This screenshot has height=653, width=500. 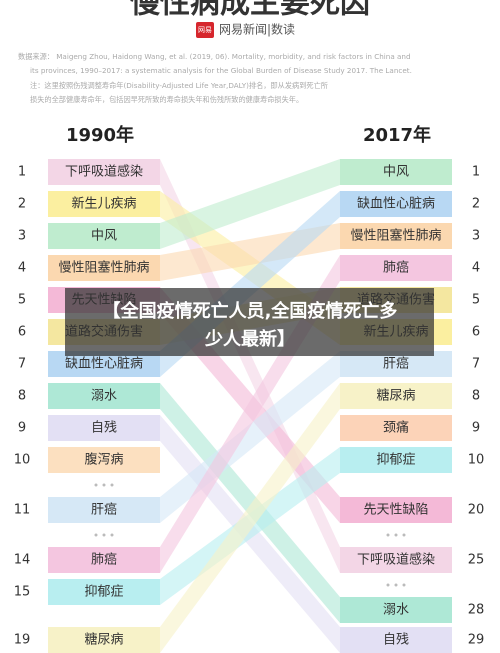 I want to click on logo-badge: 网易, so click(x=205, y=30).